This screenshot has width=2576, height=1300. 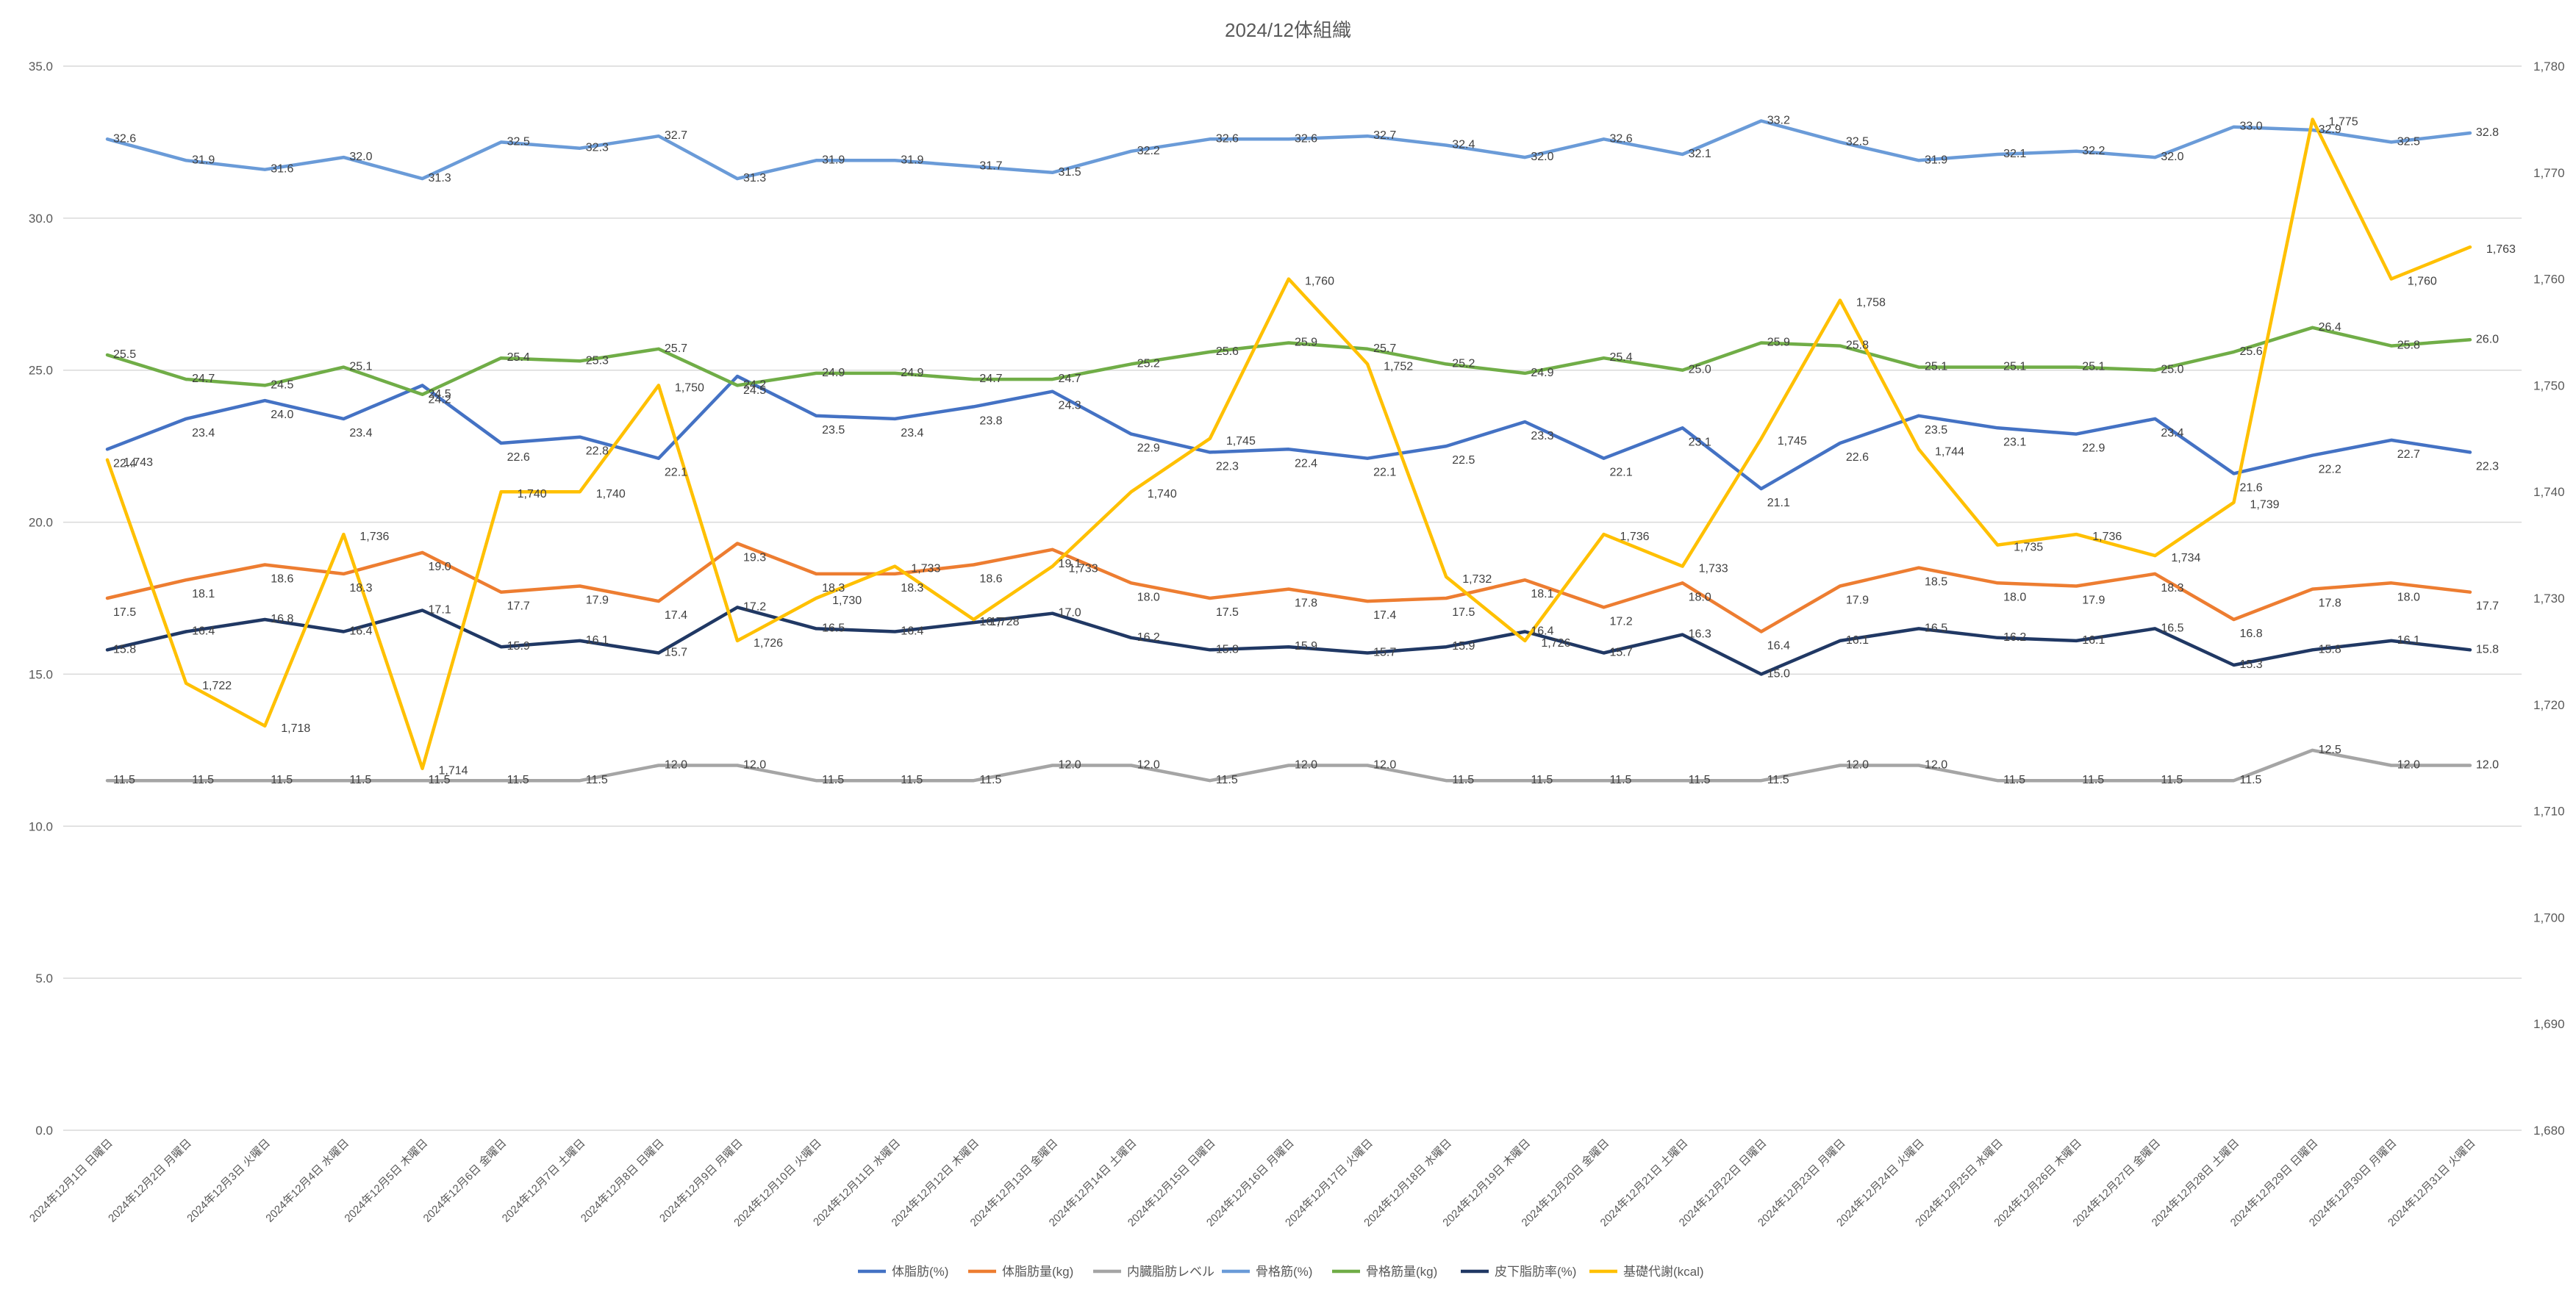 I want to click on data-label: 19.1, so click(x=1070, y=564).